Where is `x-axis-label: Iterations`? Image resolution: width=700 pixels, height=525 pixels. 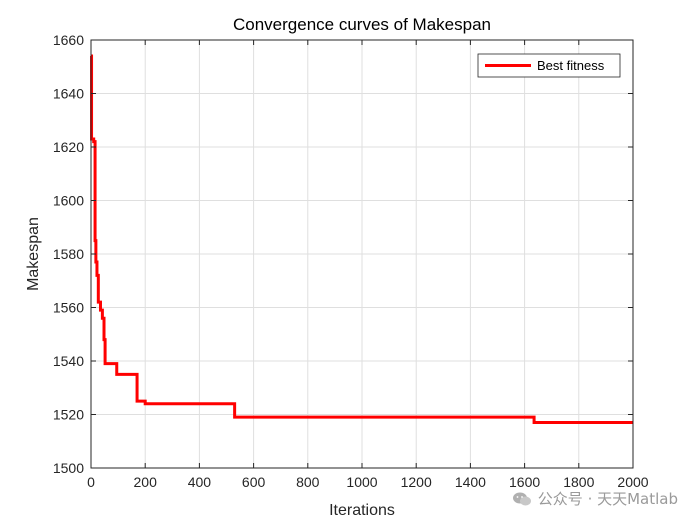
x-axis-label: Iterations is located at coordinates (362, 510).